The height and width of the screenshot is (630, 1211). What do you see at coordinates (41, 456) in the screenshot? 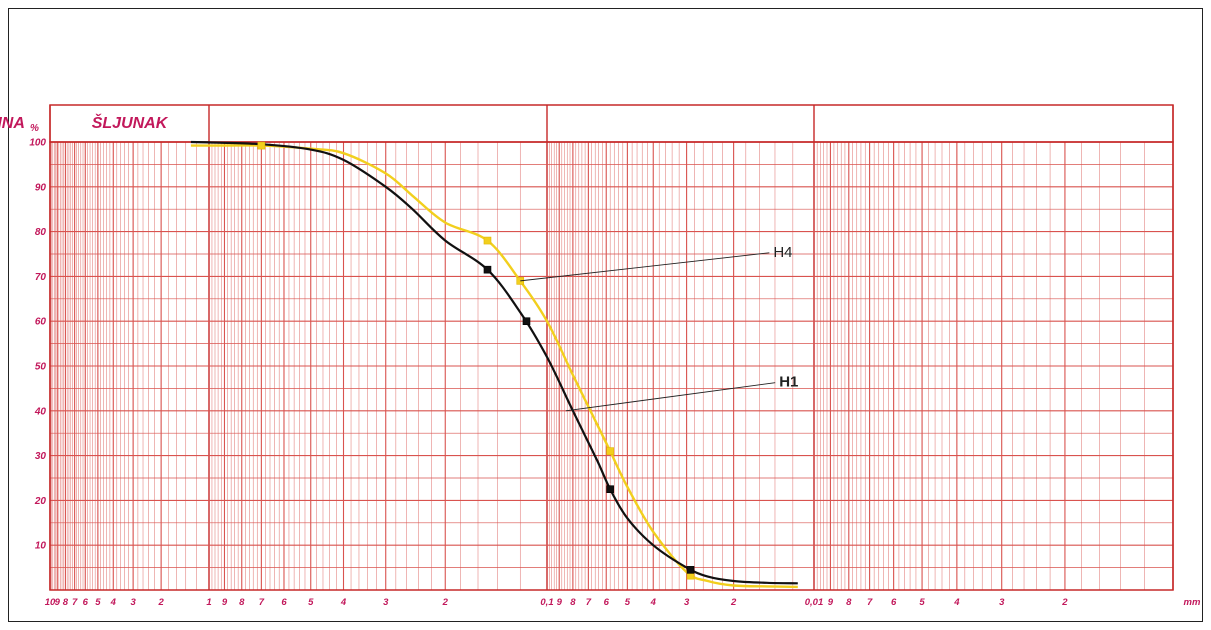
I see `y-tick-label: 30` at bounding box center [41, 456].